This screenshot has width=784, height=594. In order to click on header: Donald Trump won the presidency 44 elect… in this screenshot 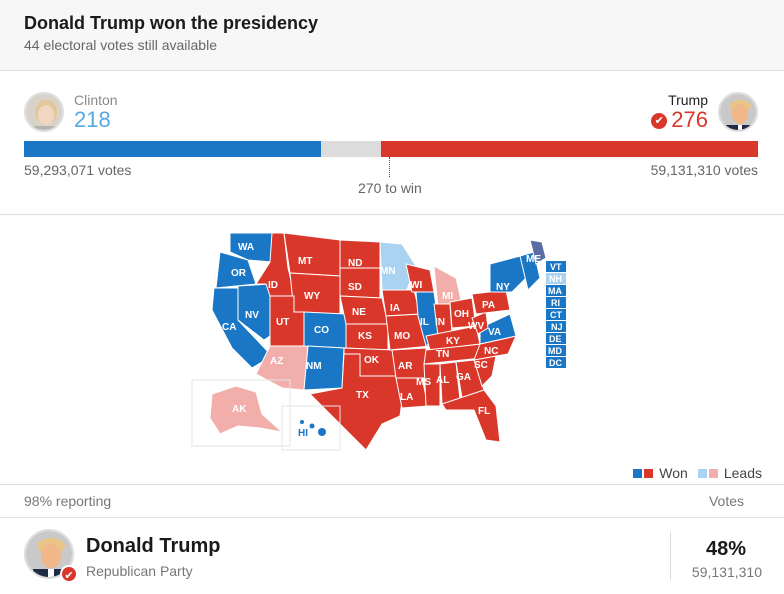, I will do `click(392, 35)`.